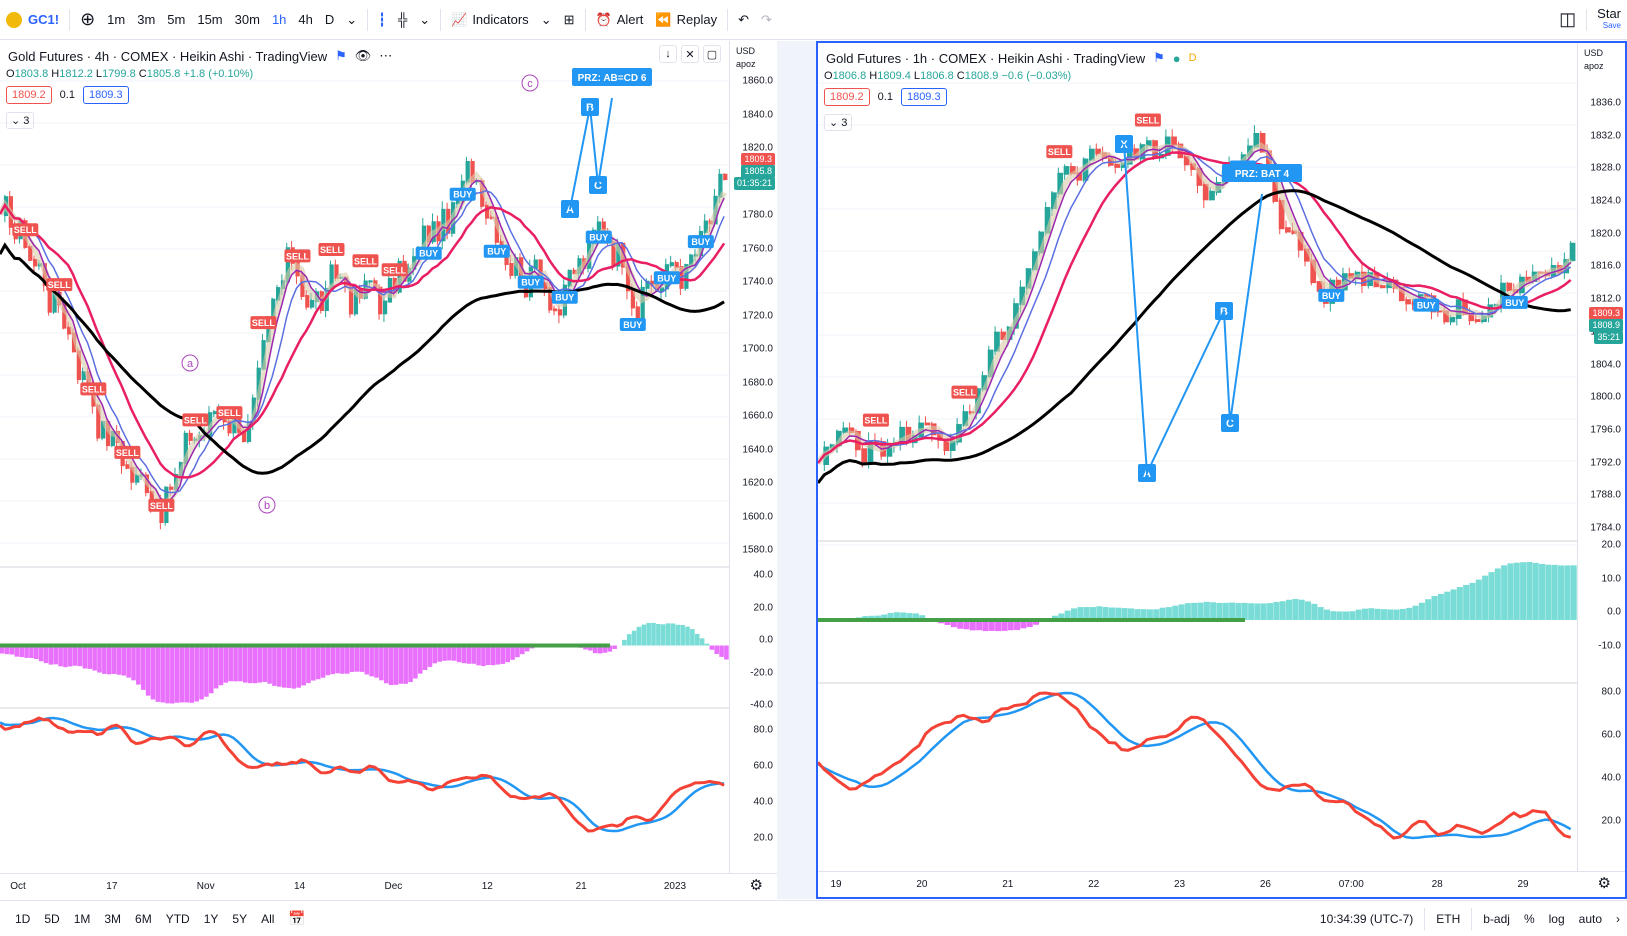 This screenshot has height=936, width=1627. Describe the element at coordinates (1605, 201) in the screenshot. I see `axis-tick: 1824.0` at that location.